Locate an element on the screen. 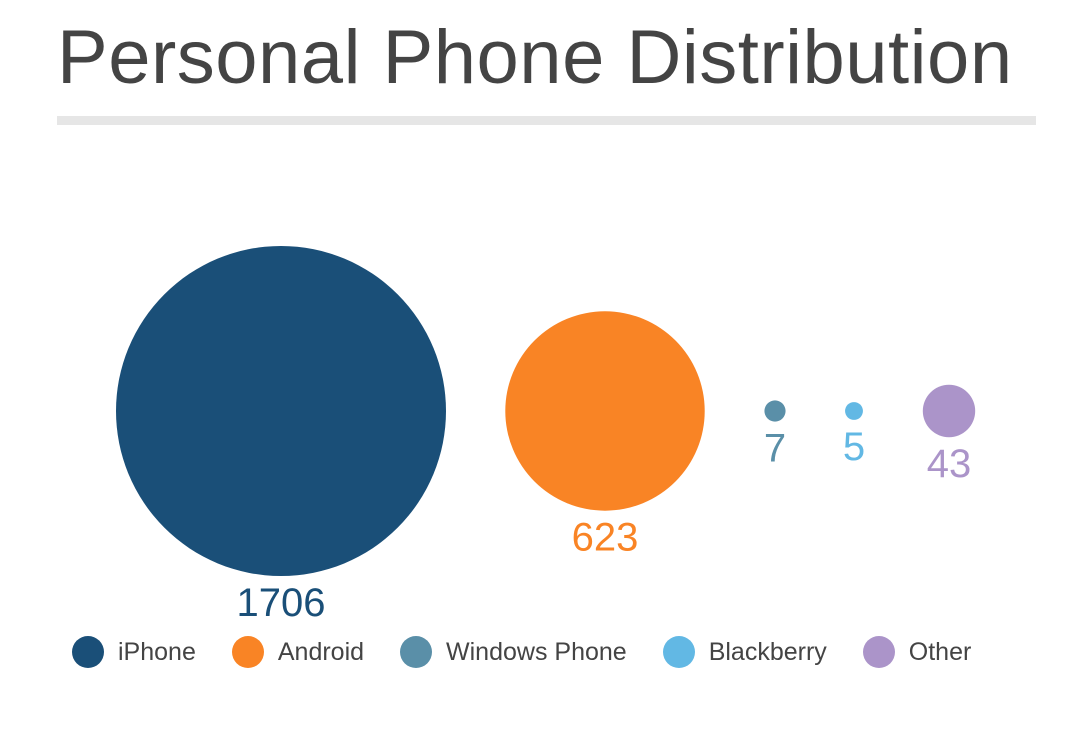 The image size is (1088, 736). value-label-iphone: 1706 is located at coordinates (281, 603).